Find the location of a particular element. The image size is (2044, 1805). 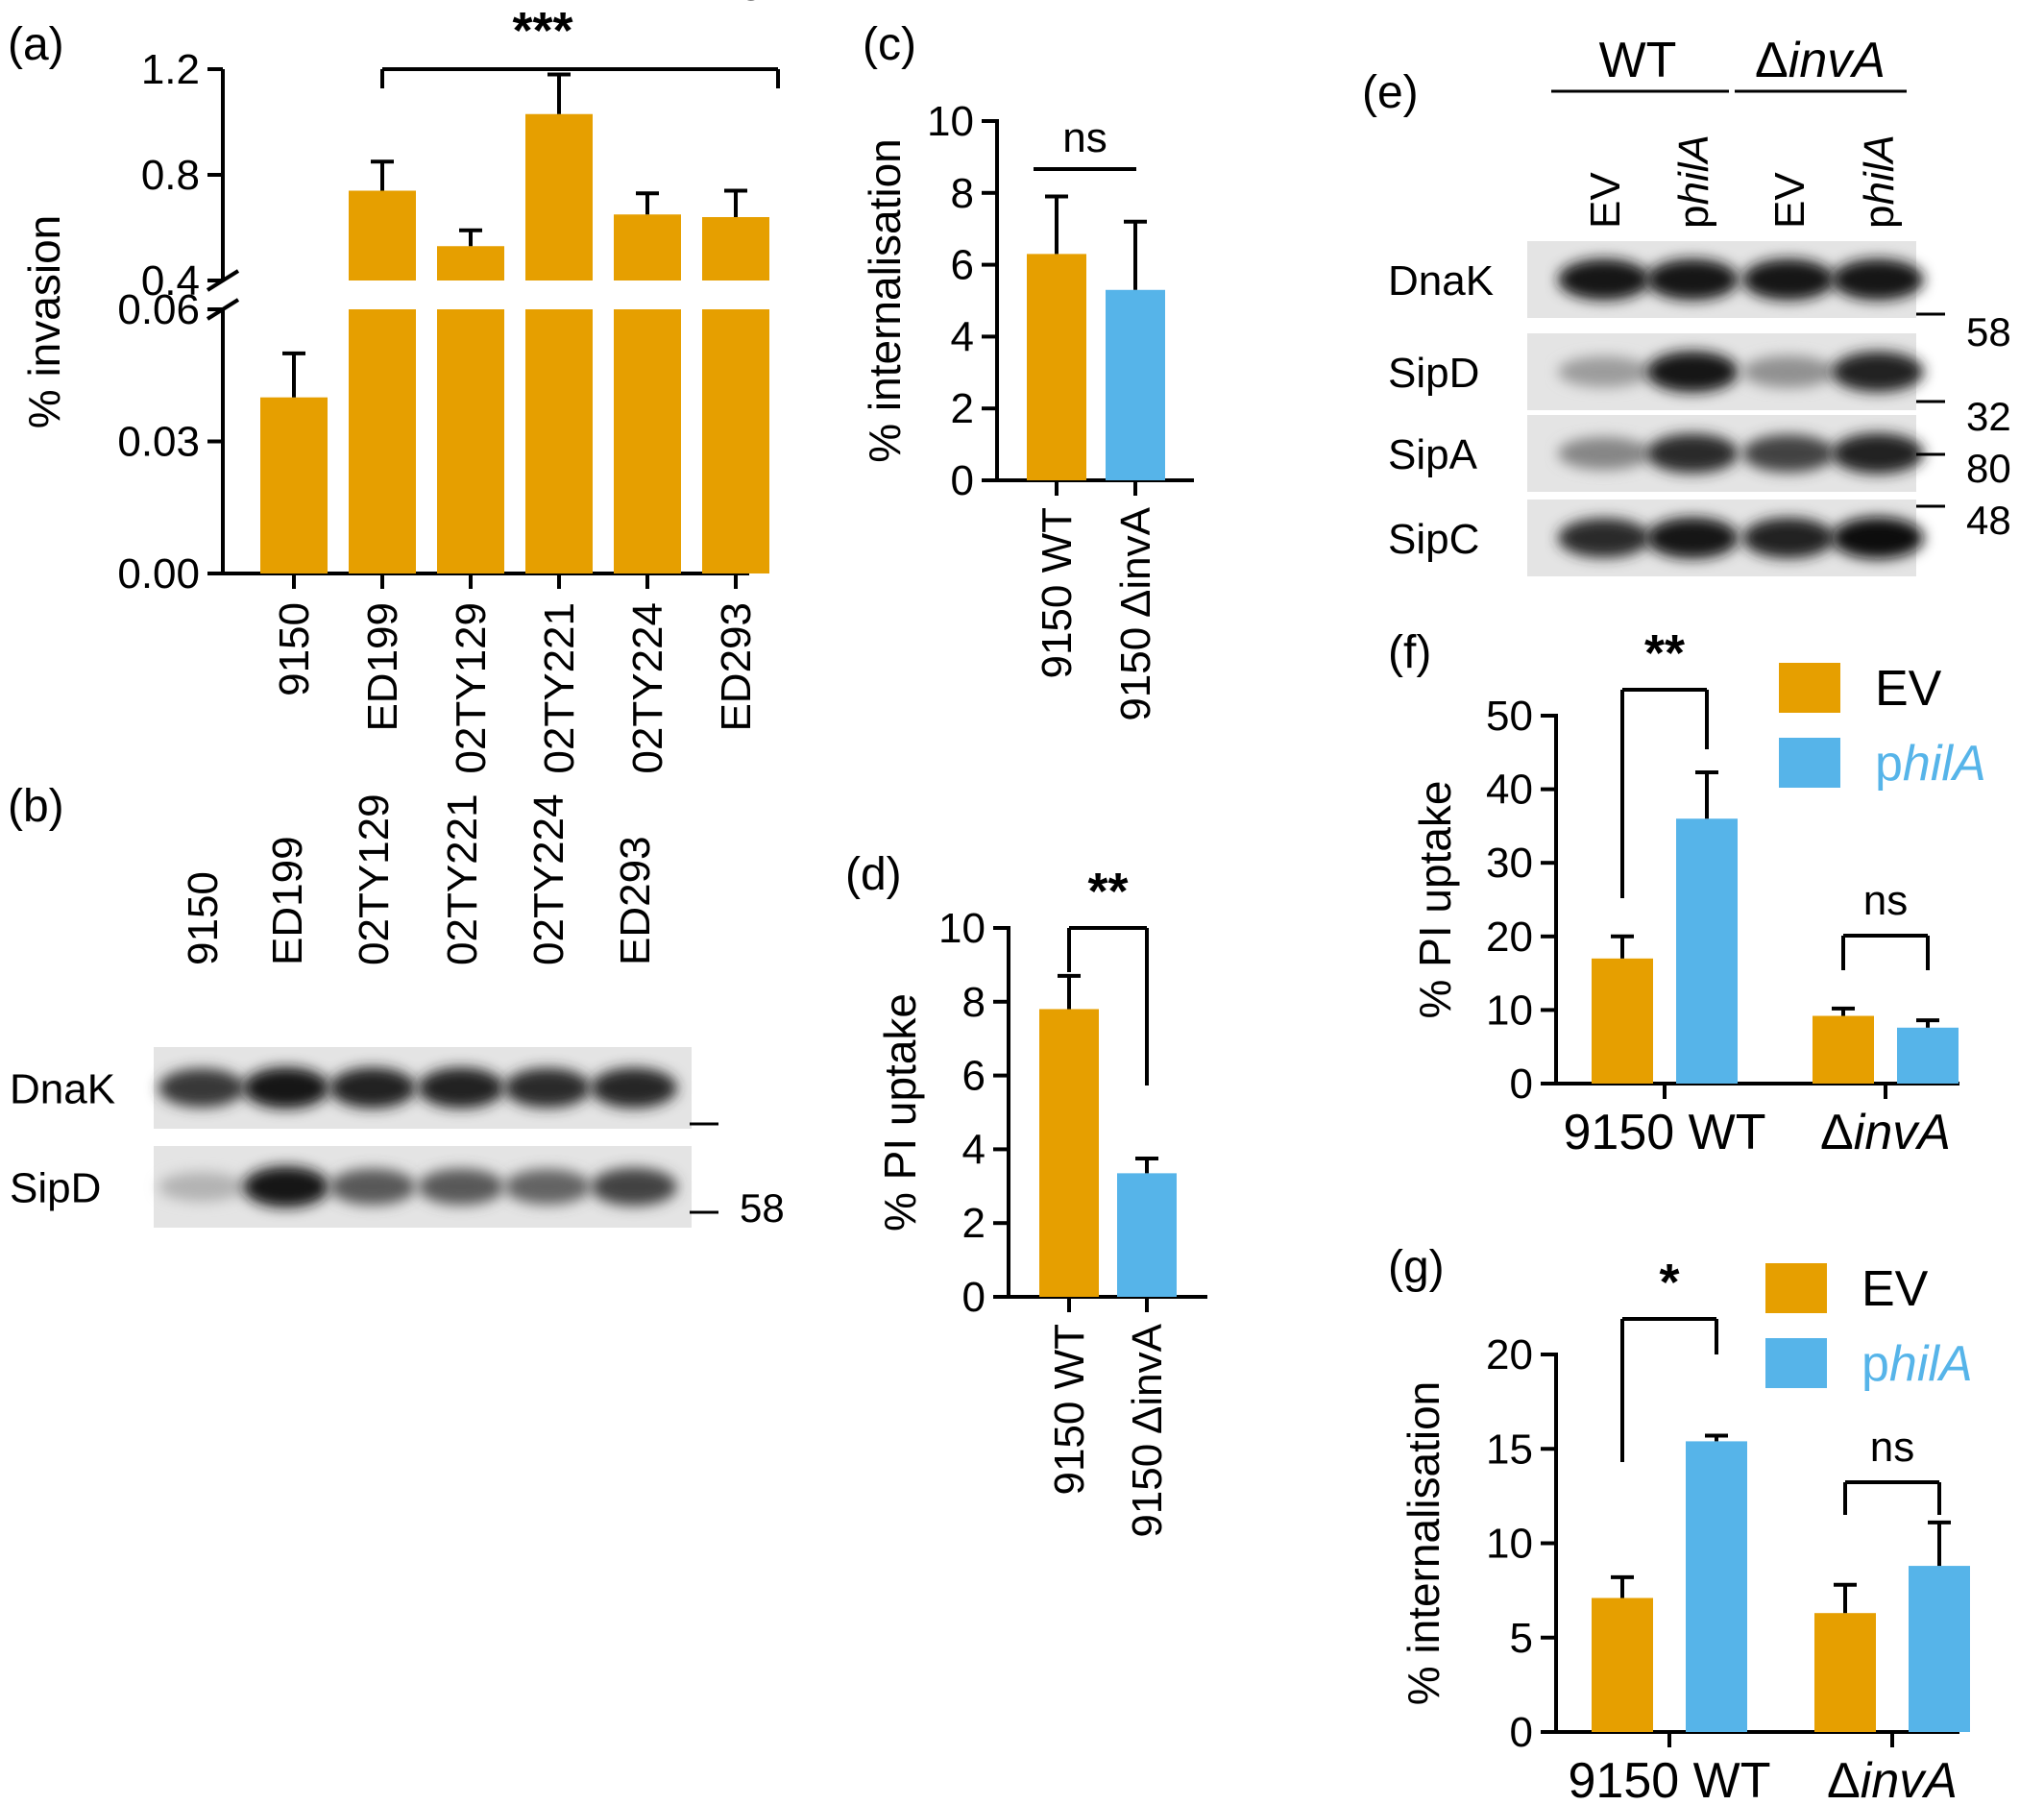

blot-row-label-SipD: SipD is located at coordinates (1433, 373).